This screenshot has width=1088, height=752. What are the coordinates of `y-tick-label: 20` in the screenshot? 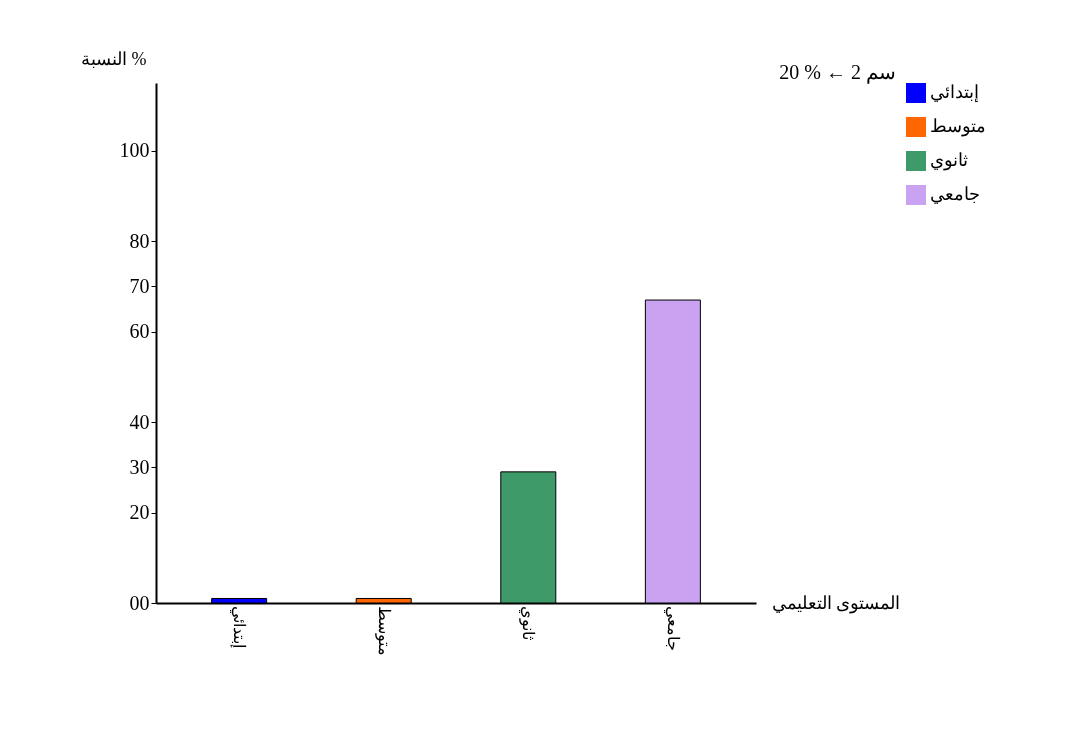 It's located at (139, 512).